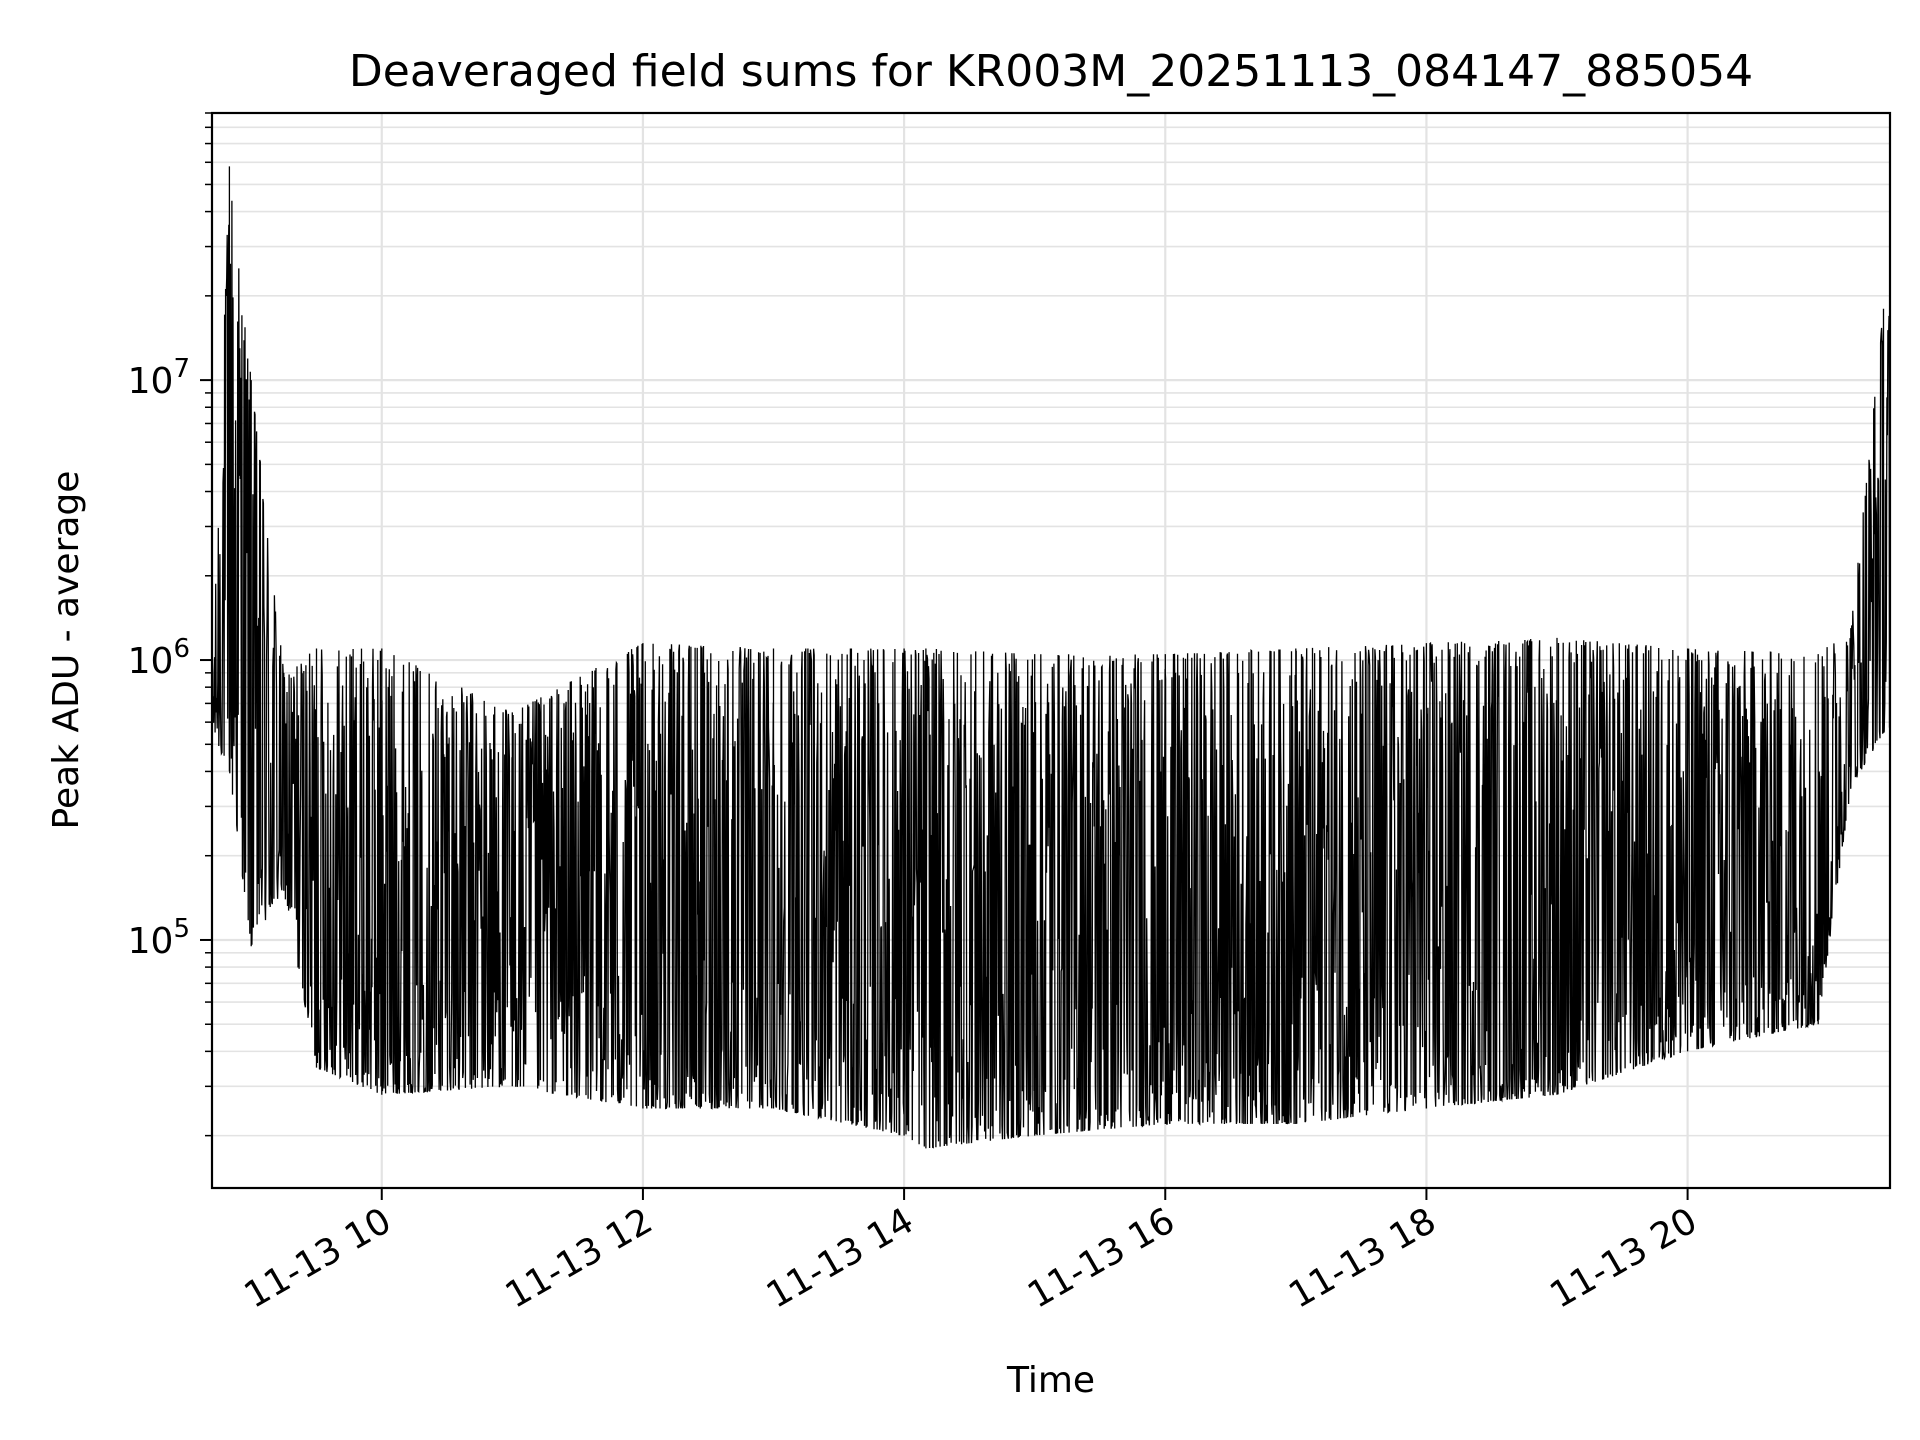 The image size is (1920, 1440). I want to click on x-axis-label: Time, so click(1050, 1380).